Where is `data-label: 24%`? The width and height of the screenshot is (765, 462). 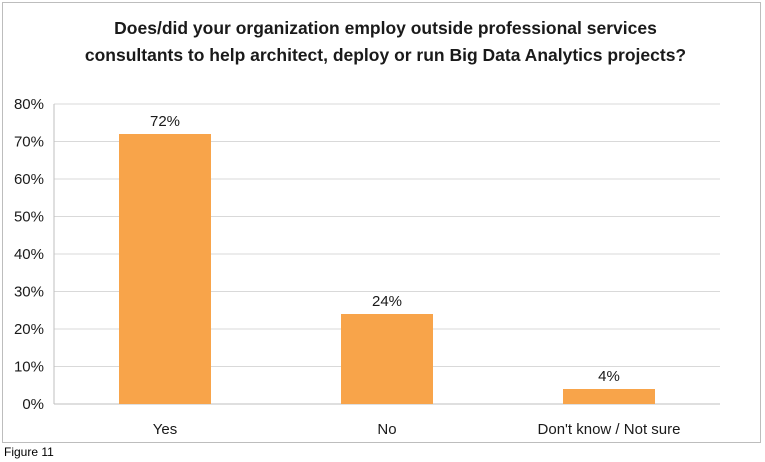 data-label: 24% is located at coordinates (387, 301).